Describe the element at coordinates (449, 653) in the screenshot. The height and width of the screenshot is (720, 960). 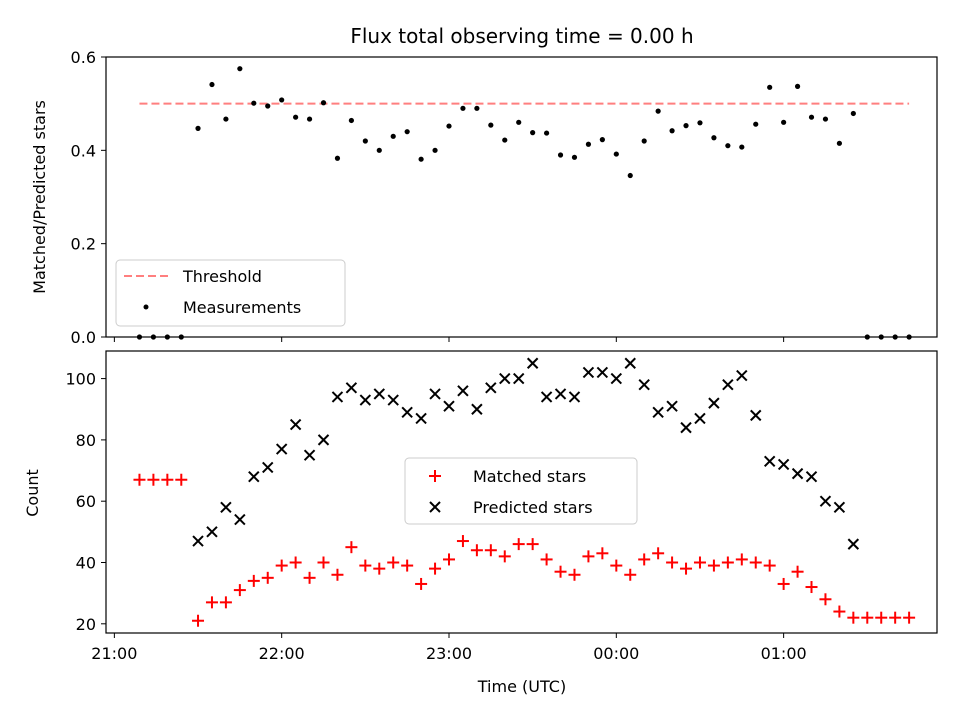
I see `x-tick-label: 23:00` at that location.